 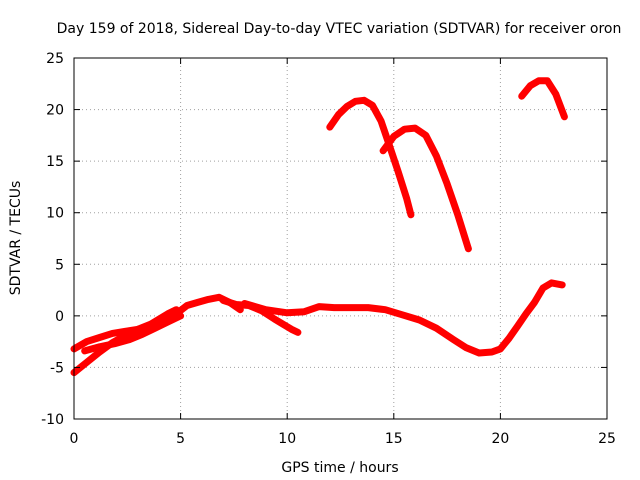 I want to click on y-tick-label: 20, so click(x=55, y=111).